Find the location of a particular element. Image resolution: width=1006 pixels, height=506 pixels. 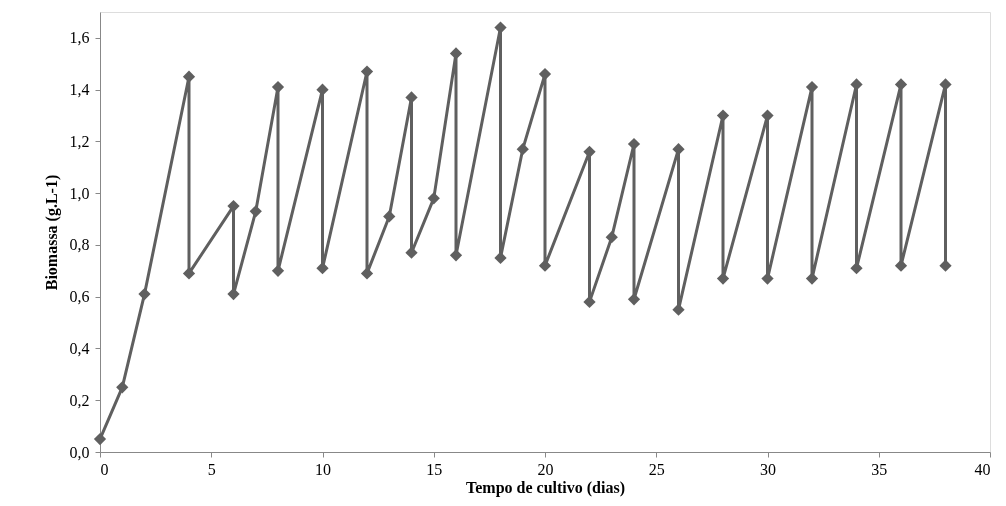

y-tick-label: 0,2 is located at coordinates (79, 400).